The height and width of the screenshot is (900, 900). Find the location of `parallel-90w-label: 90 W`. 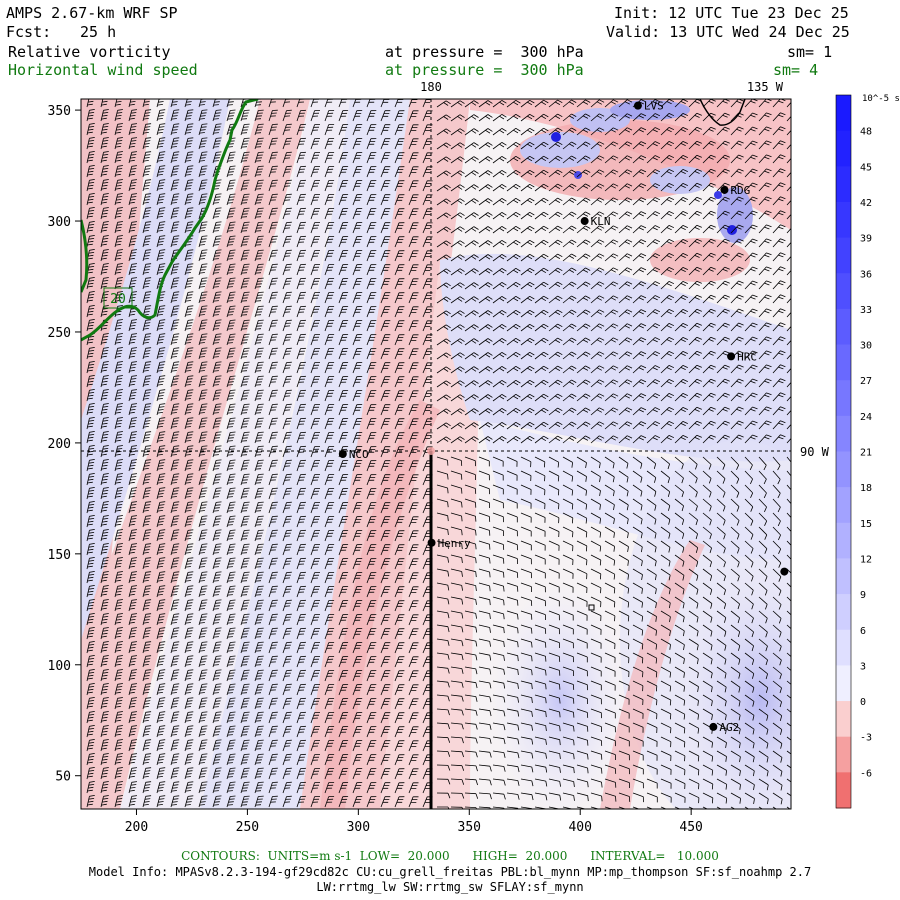

parallel-90w-label: 90 W is located at coordinates (815, 452).